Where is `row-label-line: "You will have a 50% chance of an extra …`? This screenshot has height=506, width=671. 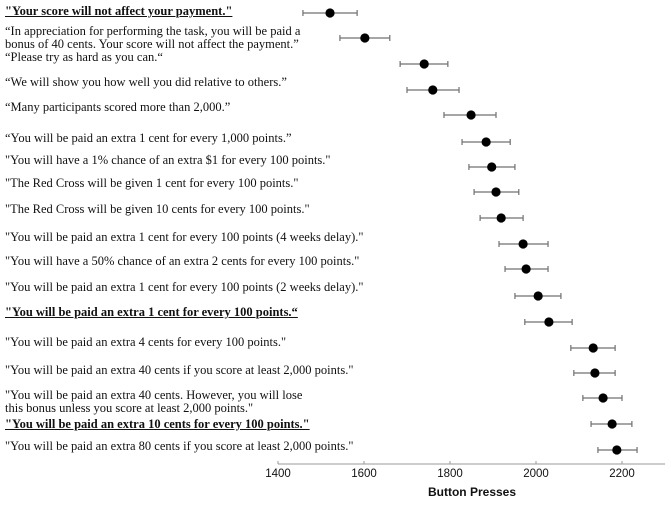 row-label-line: "You will have a 50% chance of an extra … is located at coordinates (182, 261).